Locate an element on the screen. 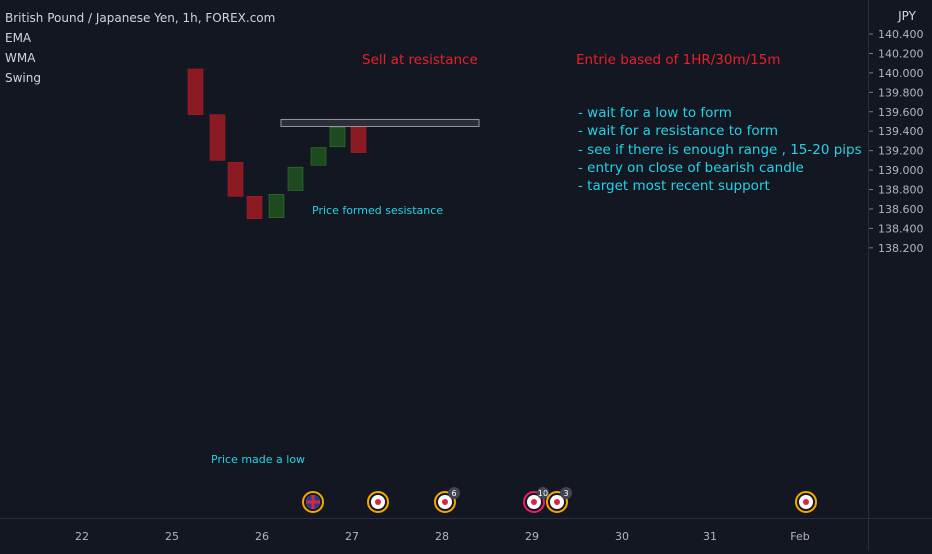 The image size is (932, 554). price-tick-label: 139.200 is located at coordinates (901, 151).